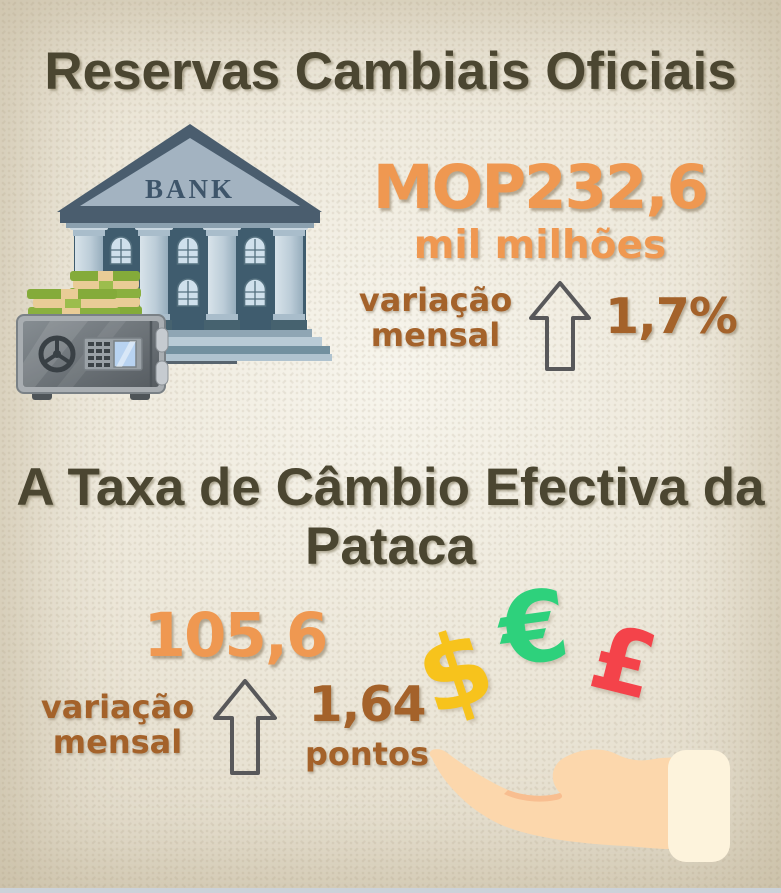  I want to click on hand-icon, so click(579, 805).